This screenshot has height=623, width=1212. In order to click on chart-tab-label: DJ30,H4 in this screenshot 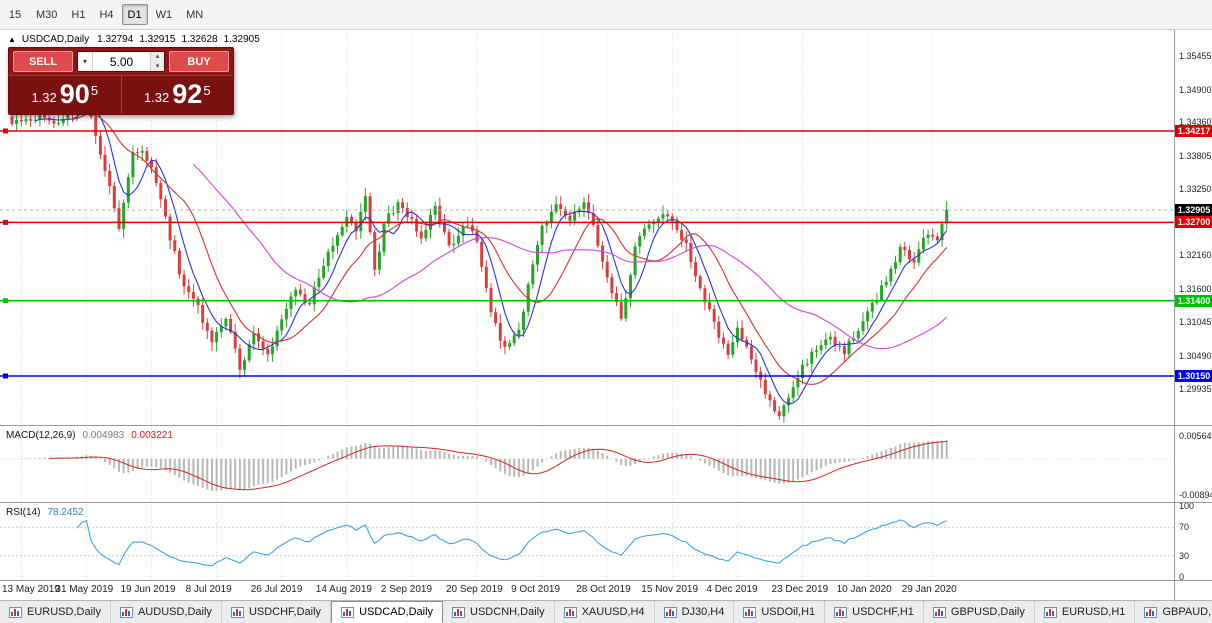, I will do `click(703, 612)`.